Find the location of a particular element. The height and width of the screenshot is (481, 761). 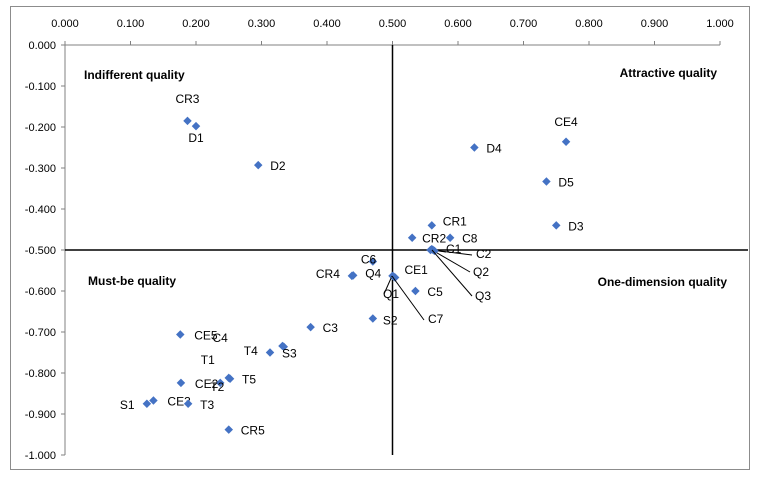

point-label-c2: C2 is located at coordinates (484, 254).